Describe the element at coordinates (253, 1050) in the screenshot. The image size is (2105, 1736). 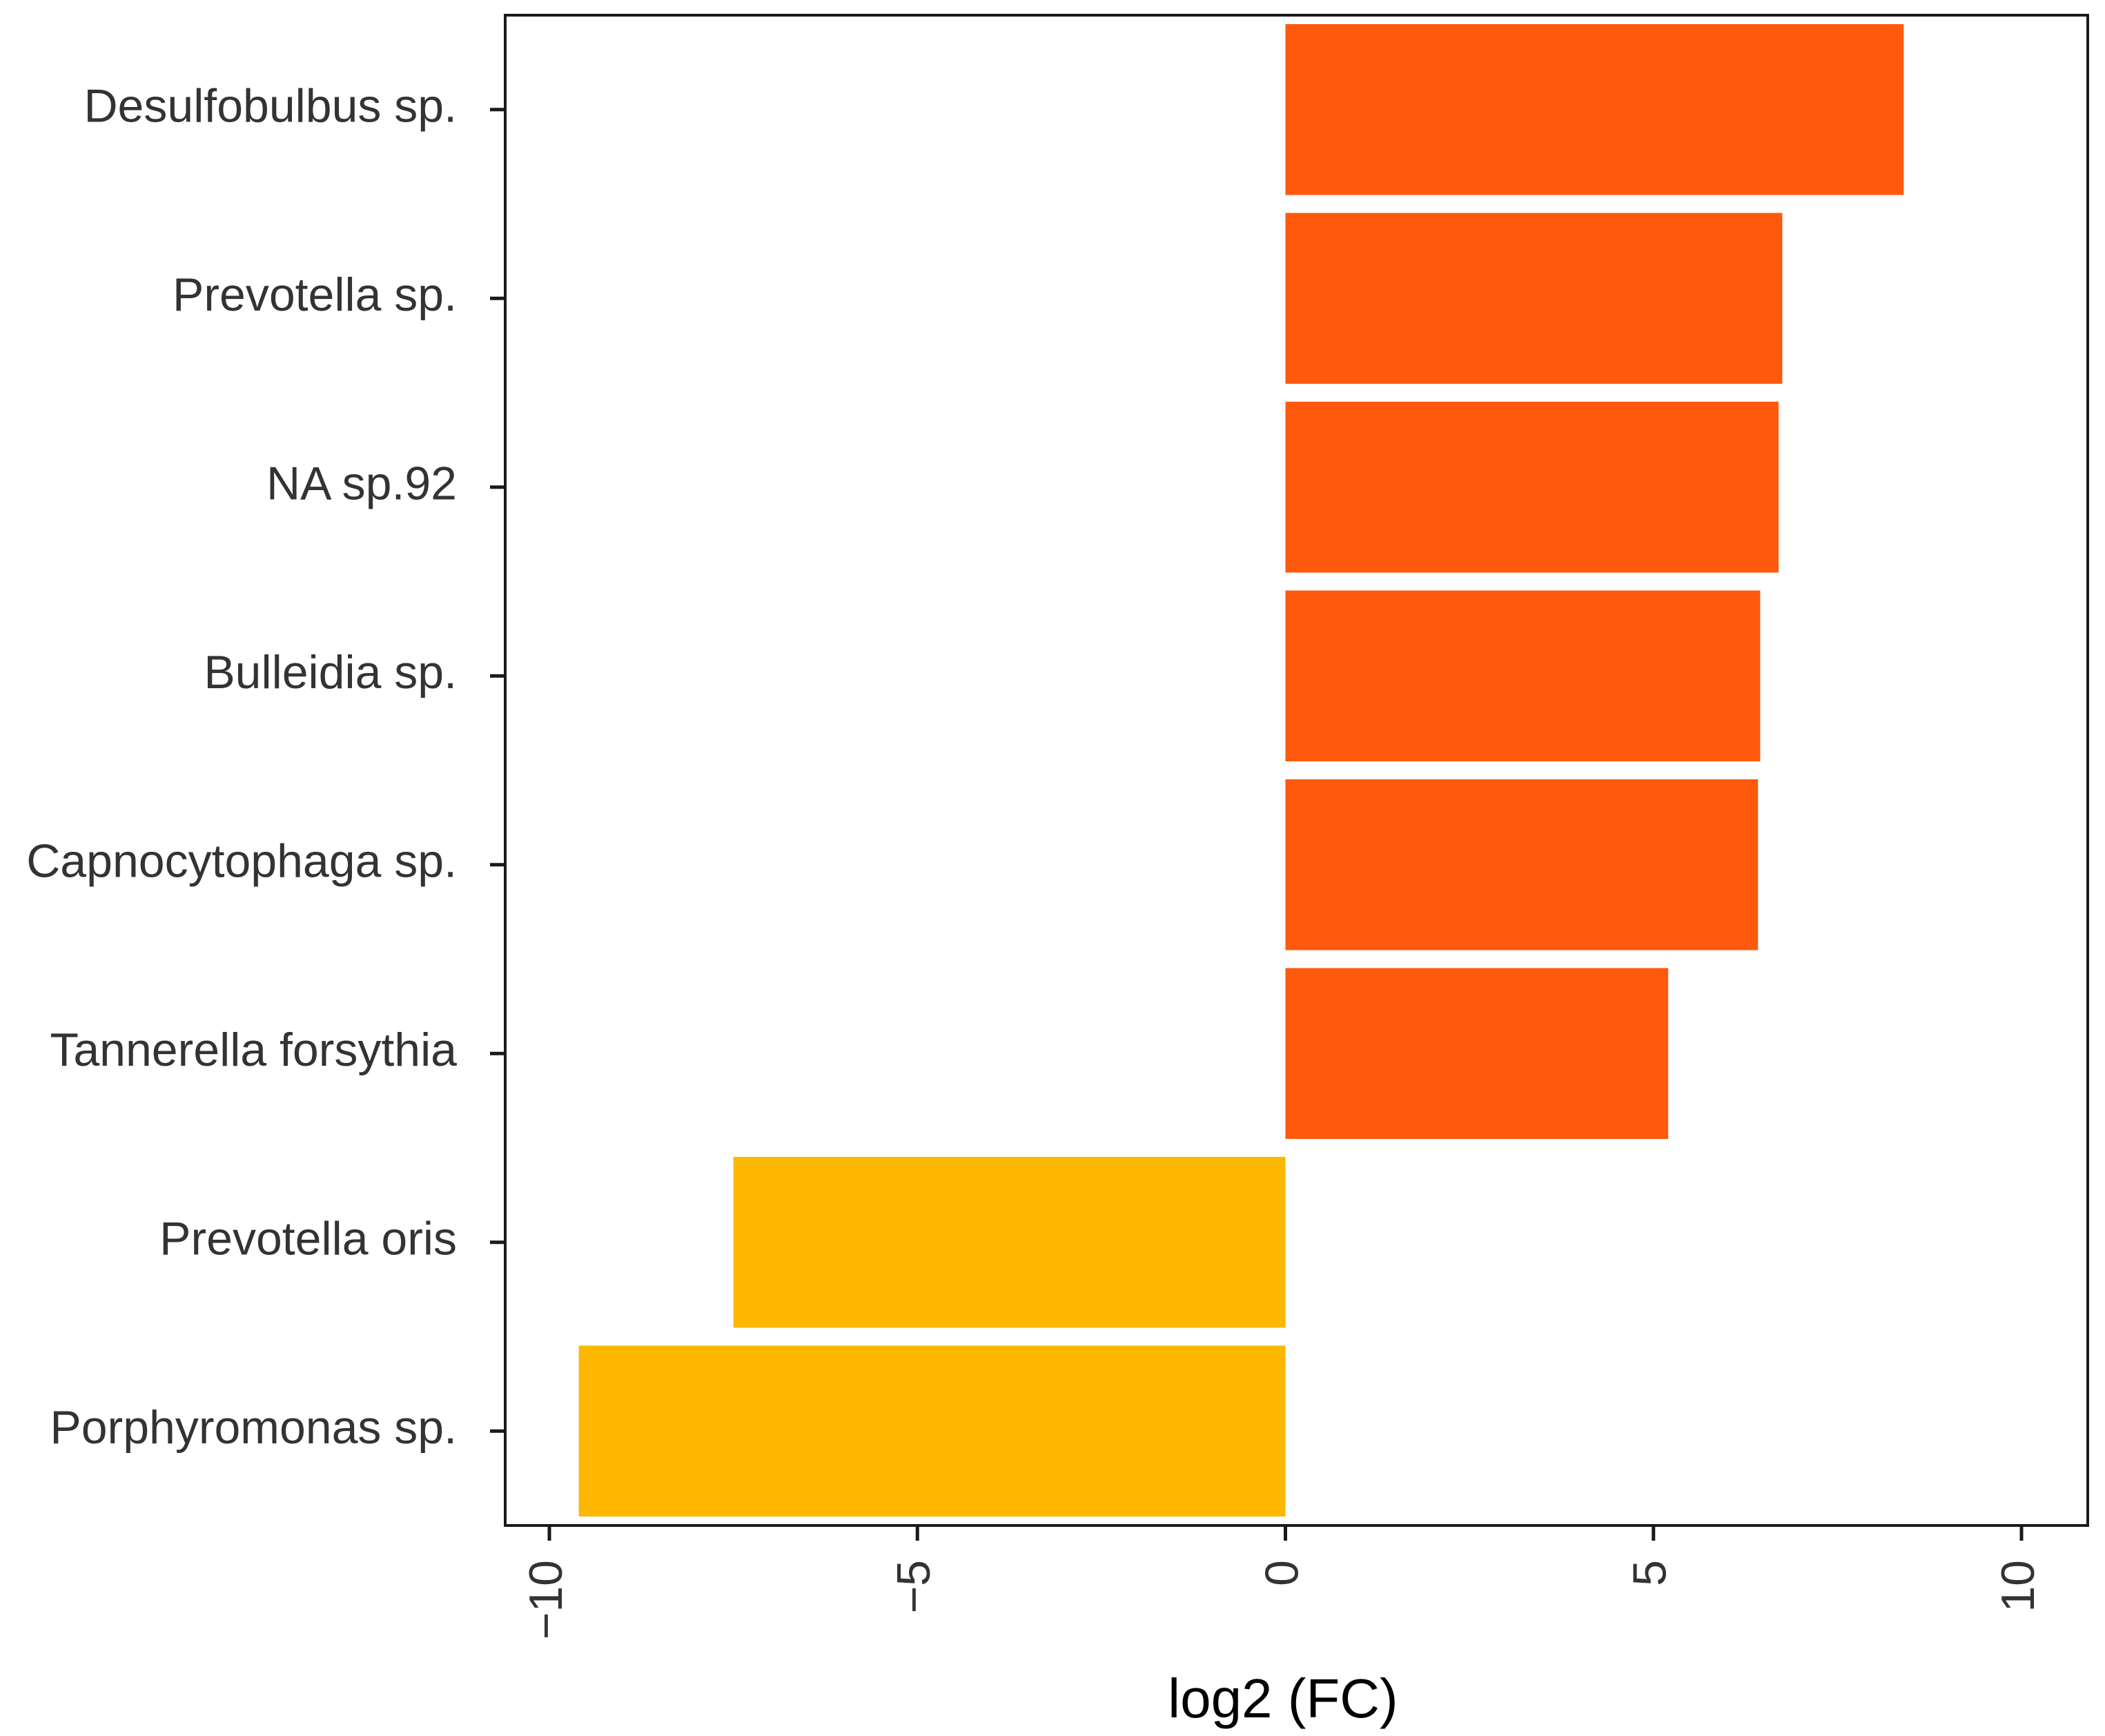
I see `y-tick-label: Tannerella forsythia` at that location.